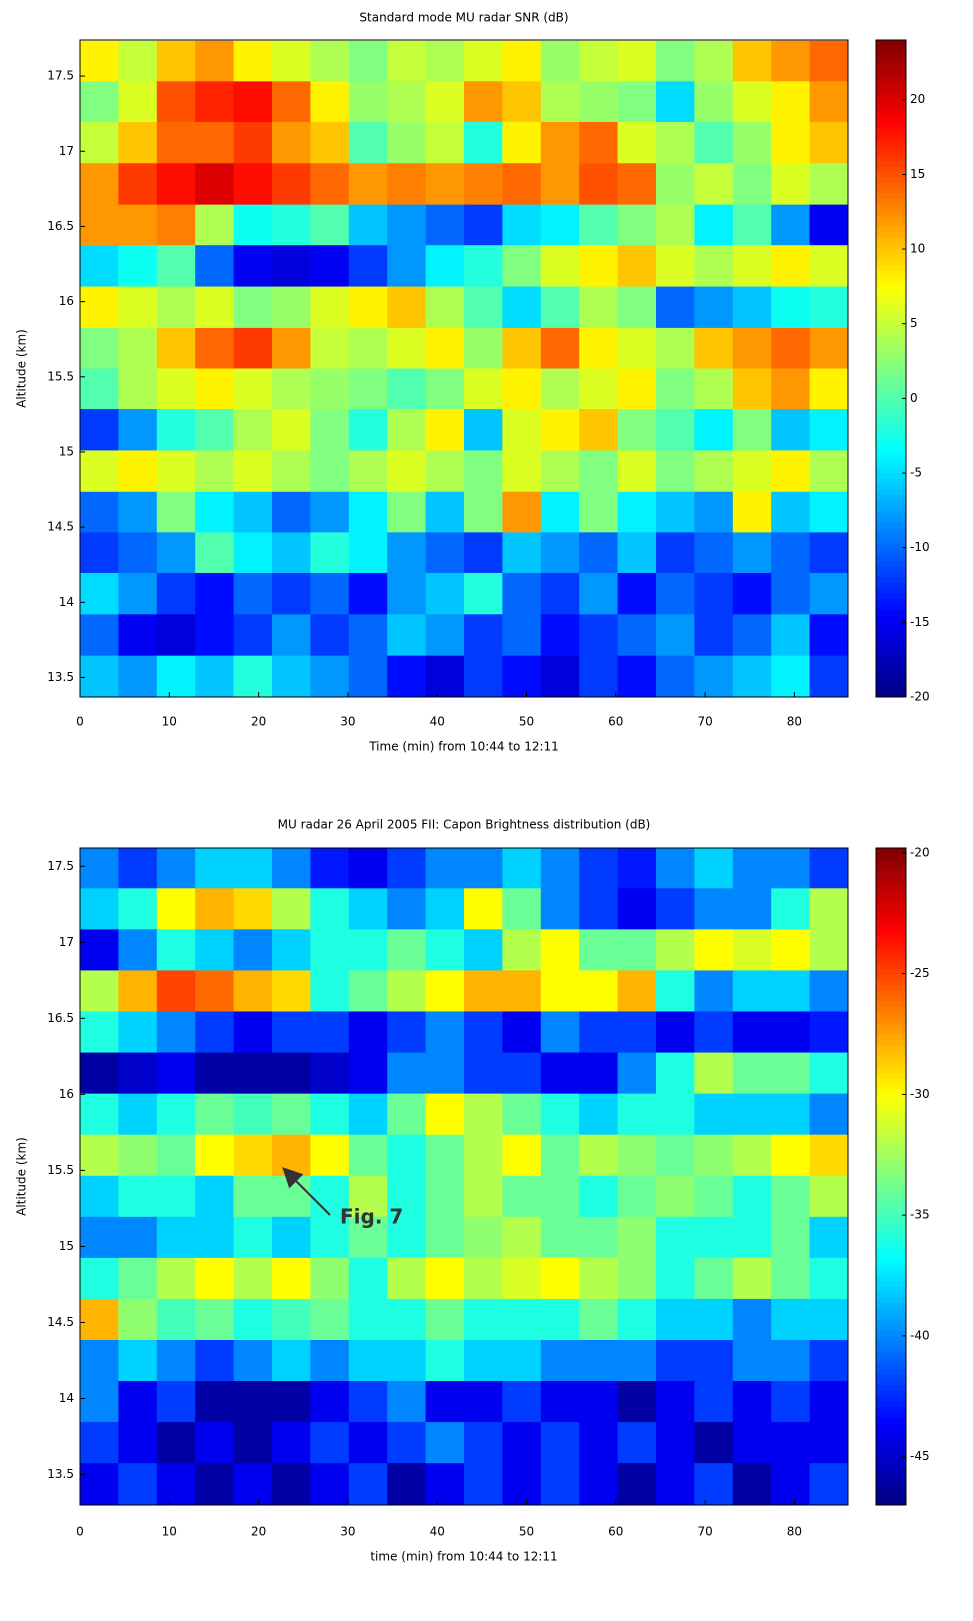 The width and height of the screenshot is (973, 1621). What do you see at coordinates (80, 1532) in the screenshot?
I see `x-tick-label: 0` at bounding box center [80, 1532].